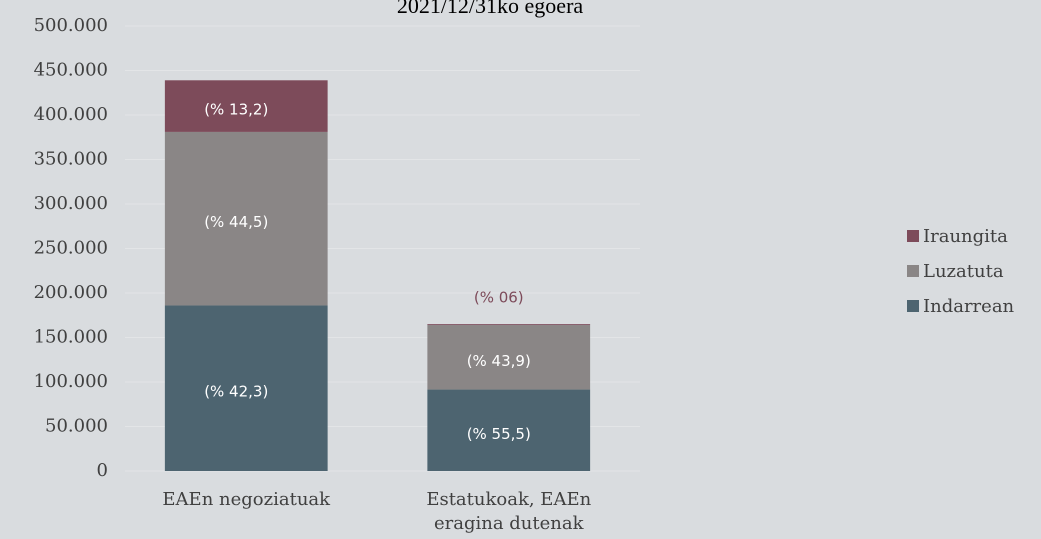 The width and height of the screenshot is (1041, 539). Describe the element at coordinates (246, 499) in the screenshot. I see `x-tick-label: EAEn negoziatuak` at that location.